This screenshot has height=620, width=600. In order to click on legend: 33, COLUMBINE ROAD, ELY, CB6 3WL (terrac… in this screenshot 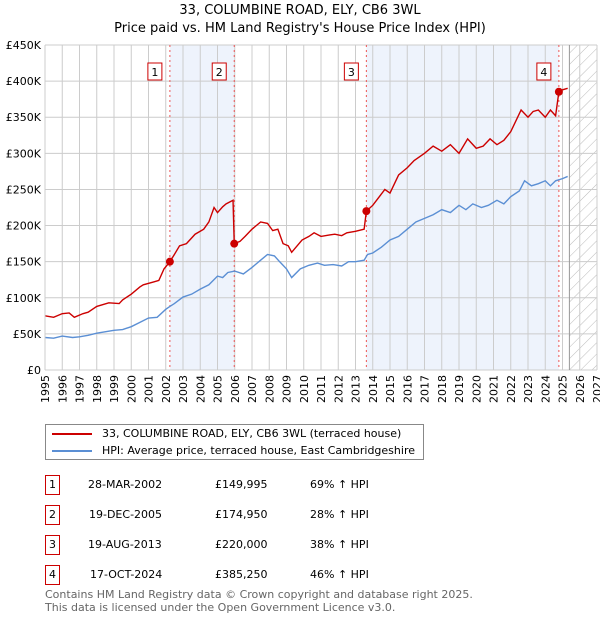, I will do `click(234, 442)`.